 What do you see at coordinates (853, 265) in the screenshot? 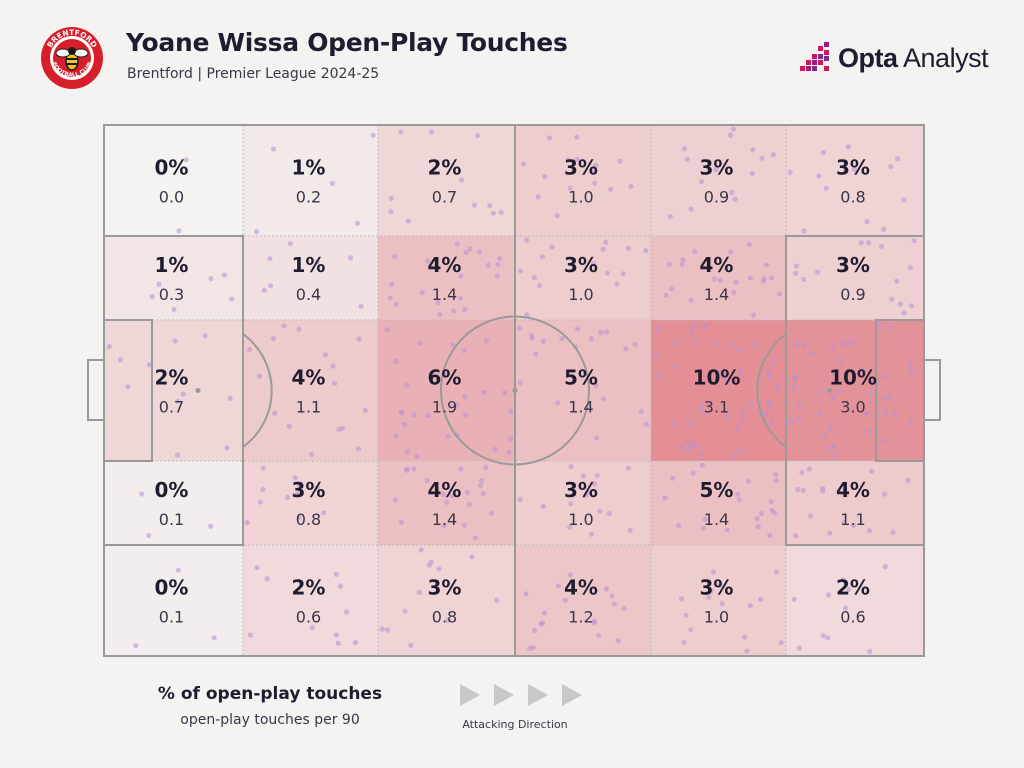
I see `cell-pct-r1-c5: 3%` at bounding box center [853, 265].